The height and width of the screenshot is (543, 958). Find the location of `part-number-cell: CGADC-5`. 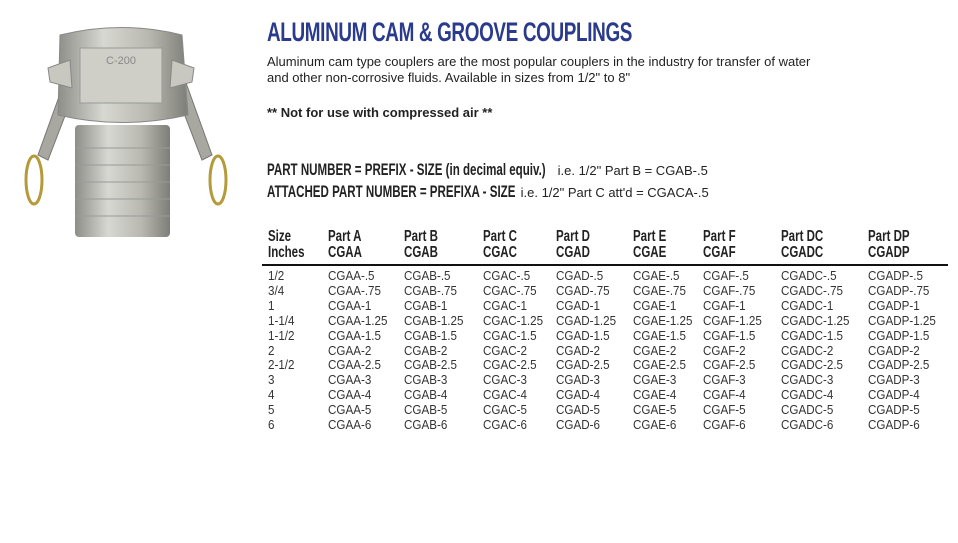

part-number-cell: CGADC-5 is located at coordinates (807, 410).